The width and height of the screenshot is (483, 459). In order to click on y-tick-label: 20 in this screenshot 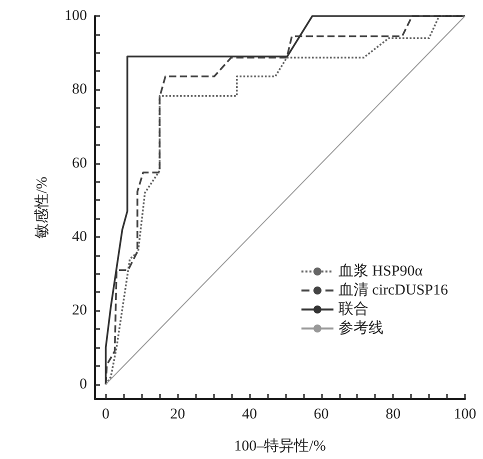, I will do `click(79, 310)`.